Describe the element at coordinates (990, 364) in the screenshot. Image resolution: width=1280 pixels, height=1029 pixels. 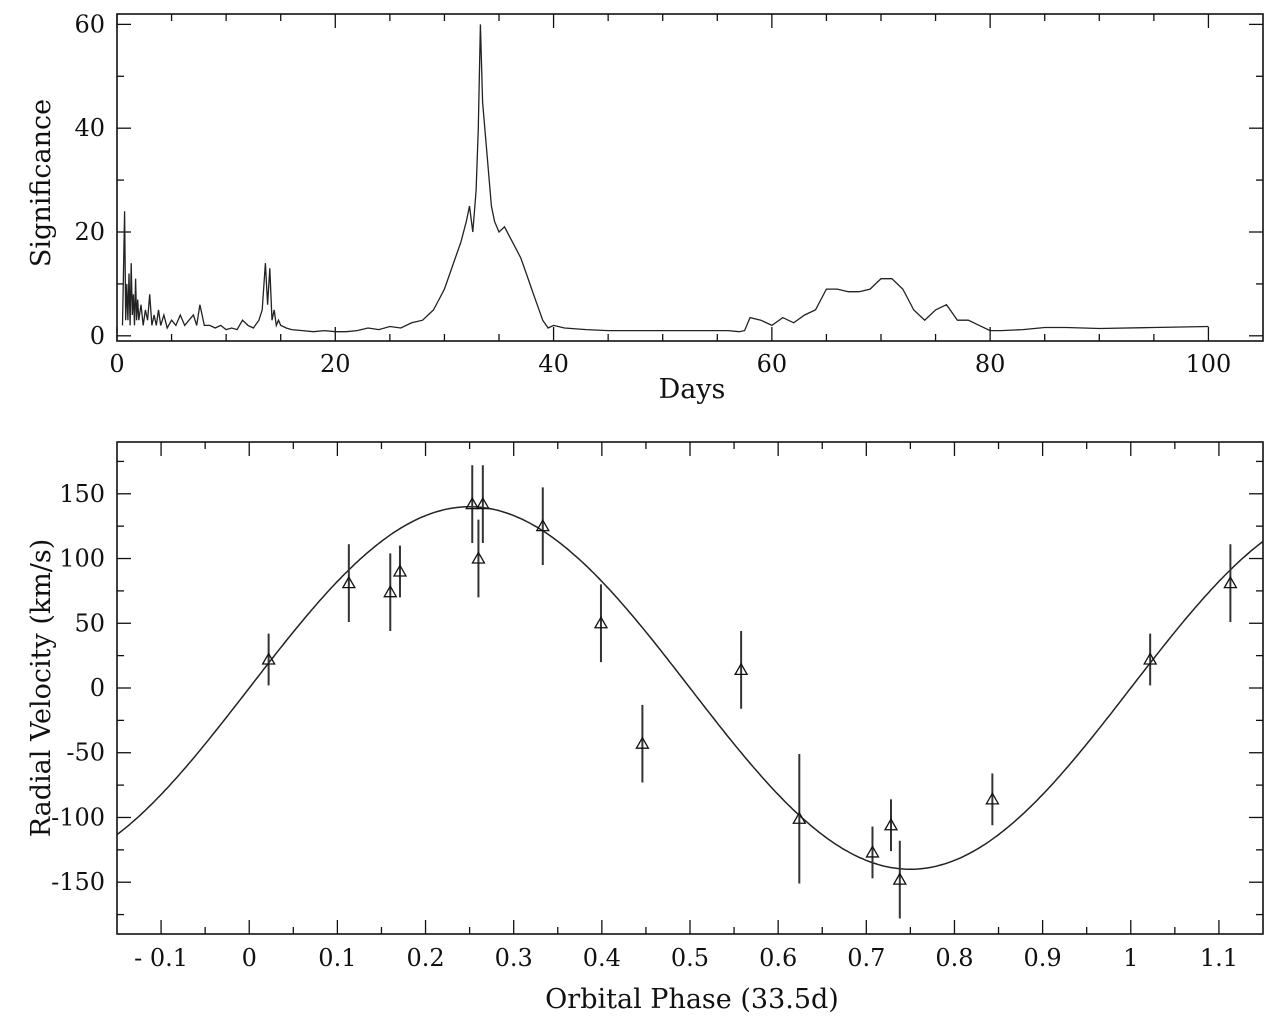
I see `periodogram-x-tick-label: 80` at that location.